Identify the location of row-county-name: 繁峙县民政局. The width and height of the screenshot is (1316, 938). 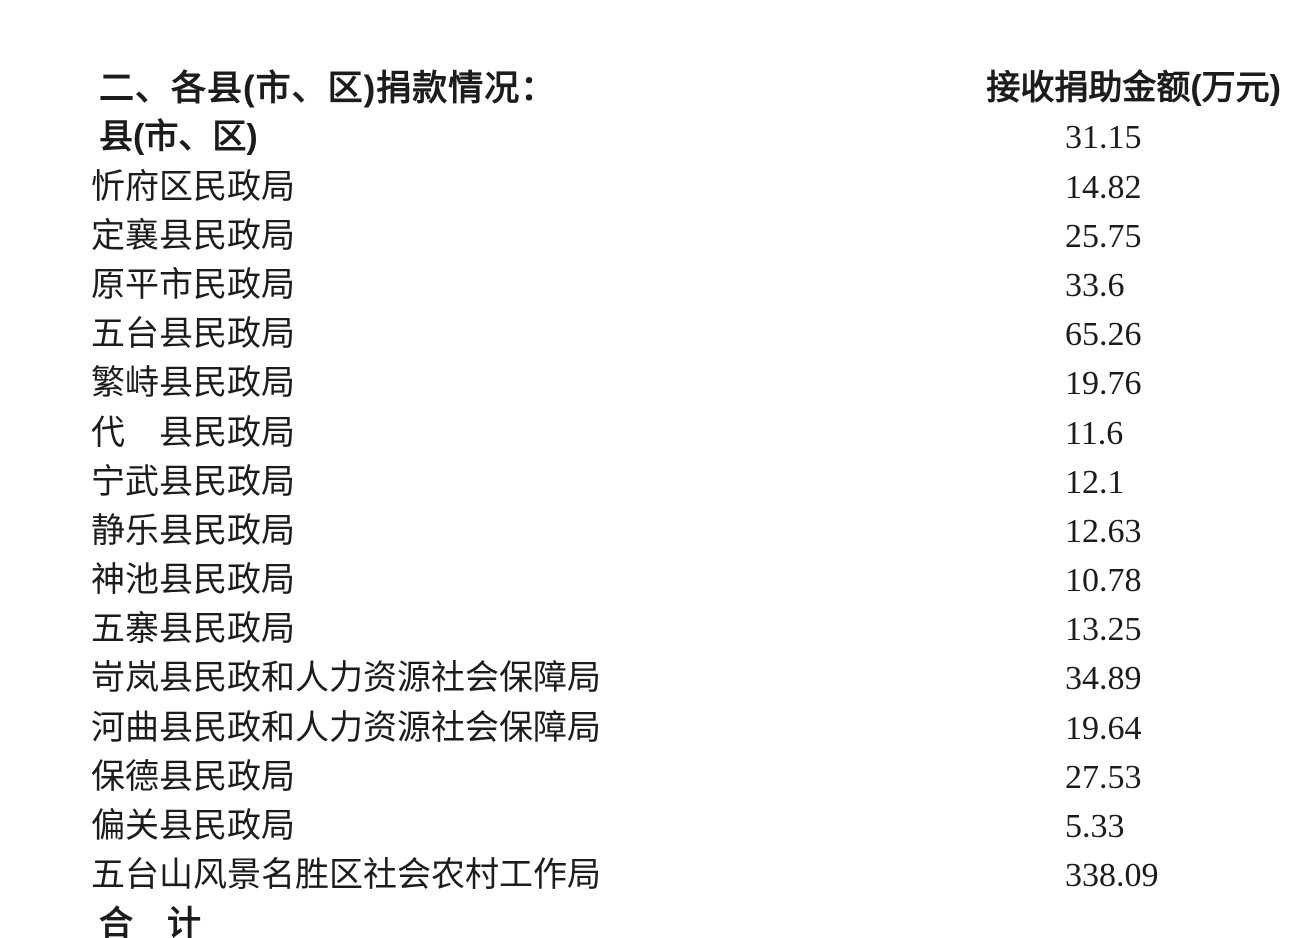
(193, 384).